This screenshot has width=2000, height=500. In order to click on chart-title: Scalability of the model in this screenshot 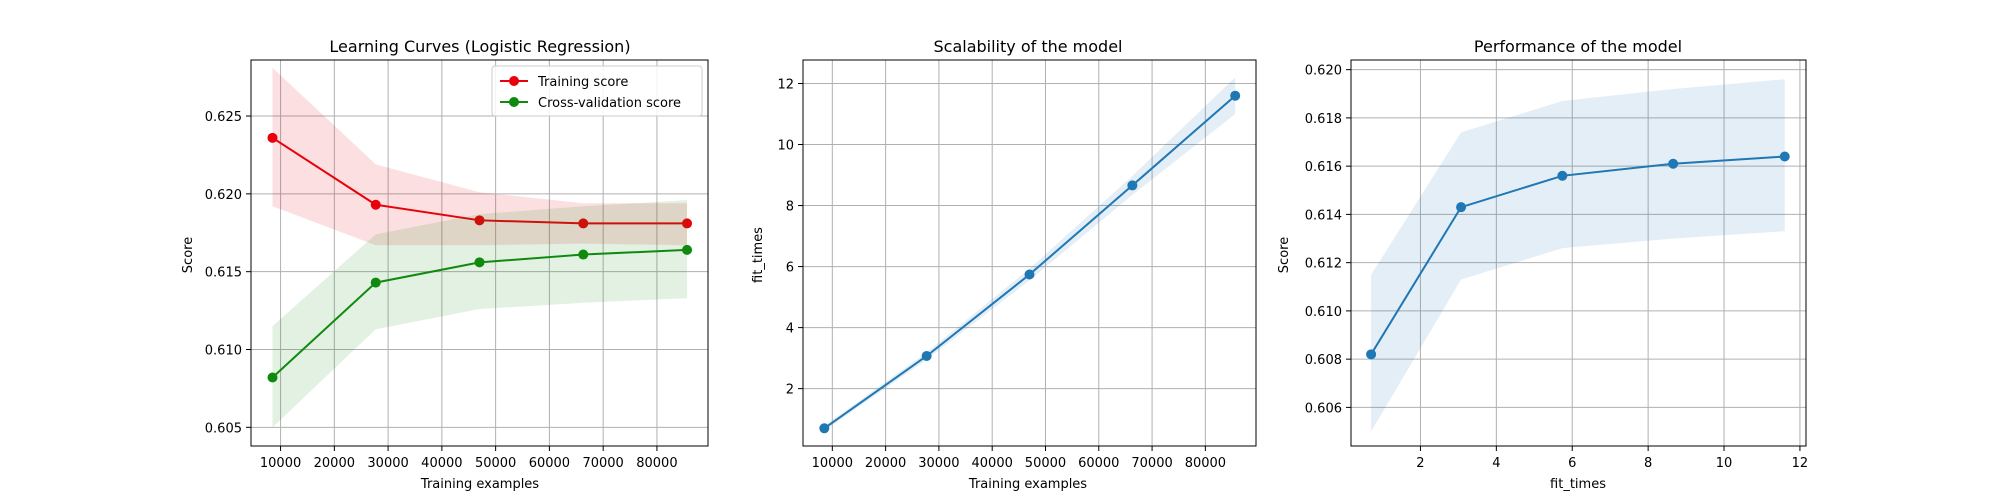, I will do `click(1028, 46)`.